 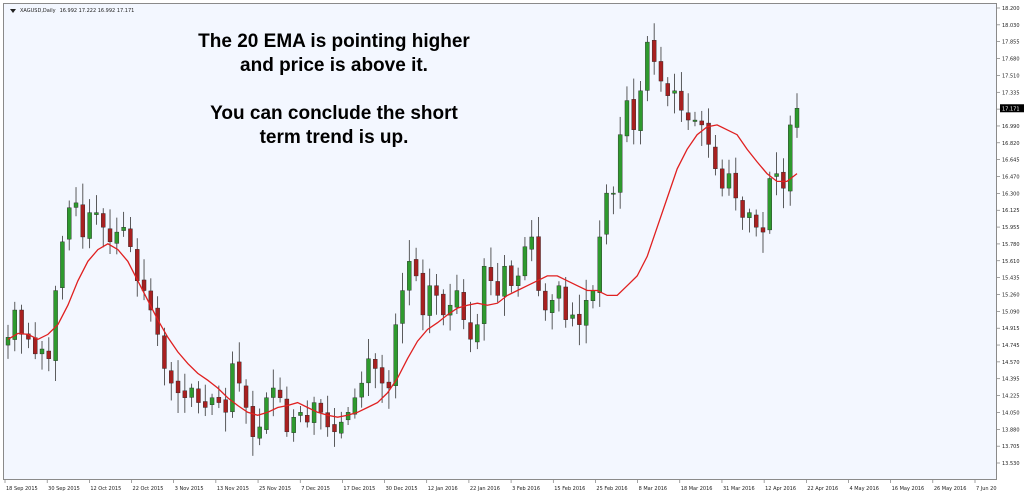 What do you see at coordinates (105, 489) in the screenshot?
I see `time-tick-label: 12 Oct 2015` at bounding box center [105, 489].